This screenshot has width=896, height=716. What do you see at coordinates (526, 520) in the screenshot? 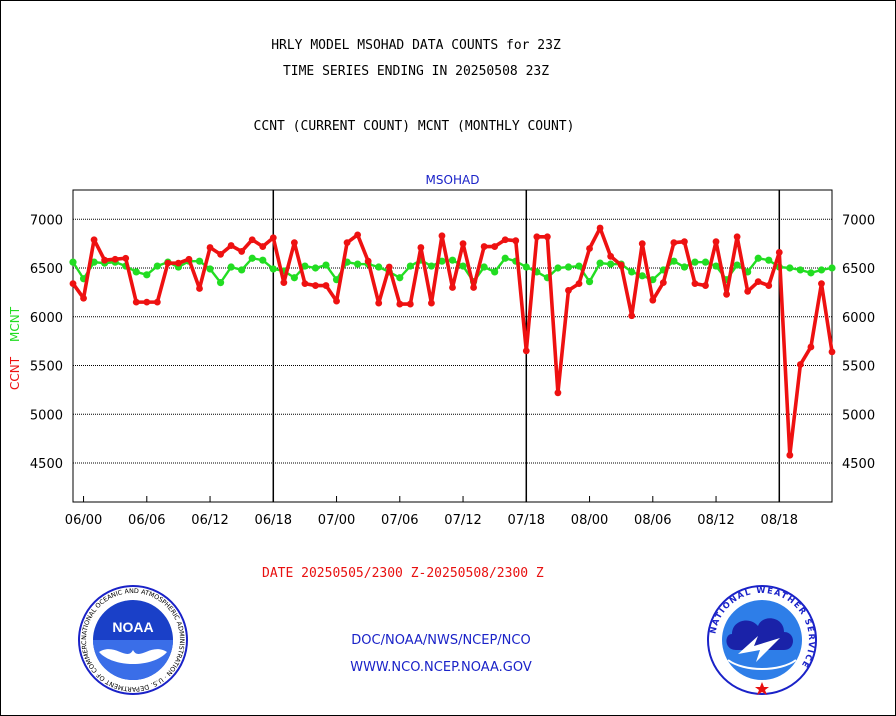
I see `x-tick-label: 07/18` at bounding box center [526, 520].